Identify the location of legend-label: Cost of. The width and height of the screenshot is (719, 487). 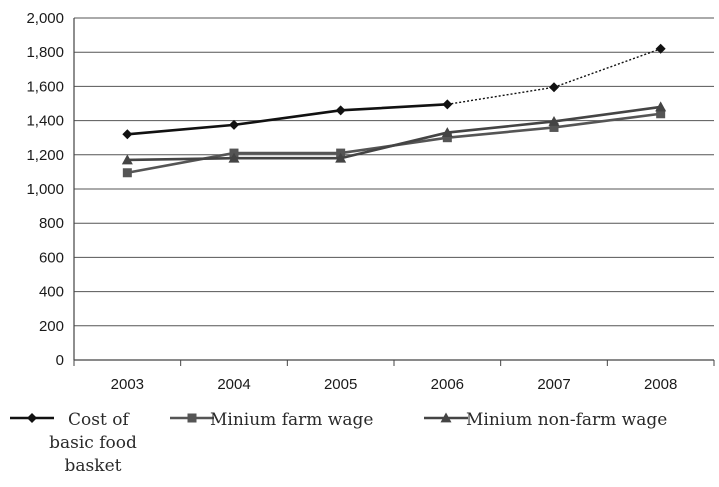
(99, 420).